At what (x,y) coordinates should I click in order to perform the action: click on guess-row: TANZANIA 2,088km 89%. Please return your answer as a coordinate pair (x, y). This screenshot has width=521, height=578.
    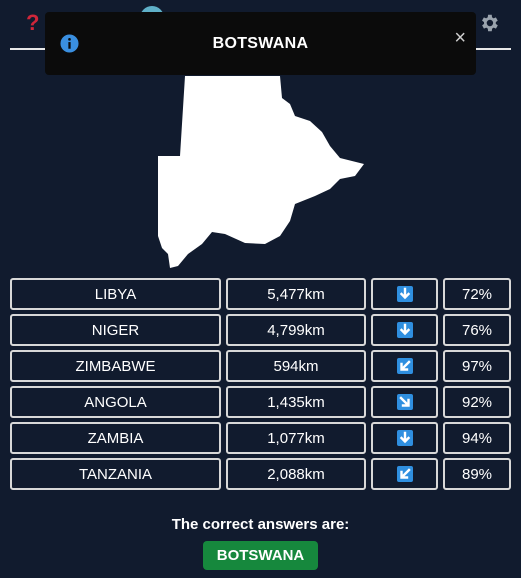
    Looking at the image, I should click on (260, 474).